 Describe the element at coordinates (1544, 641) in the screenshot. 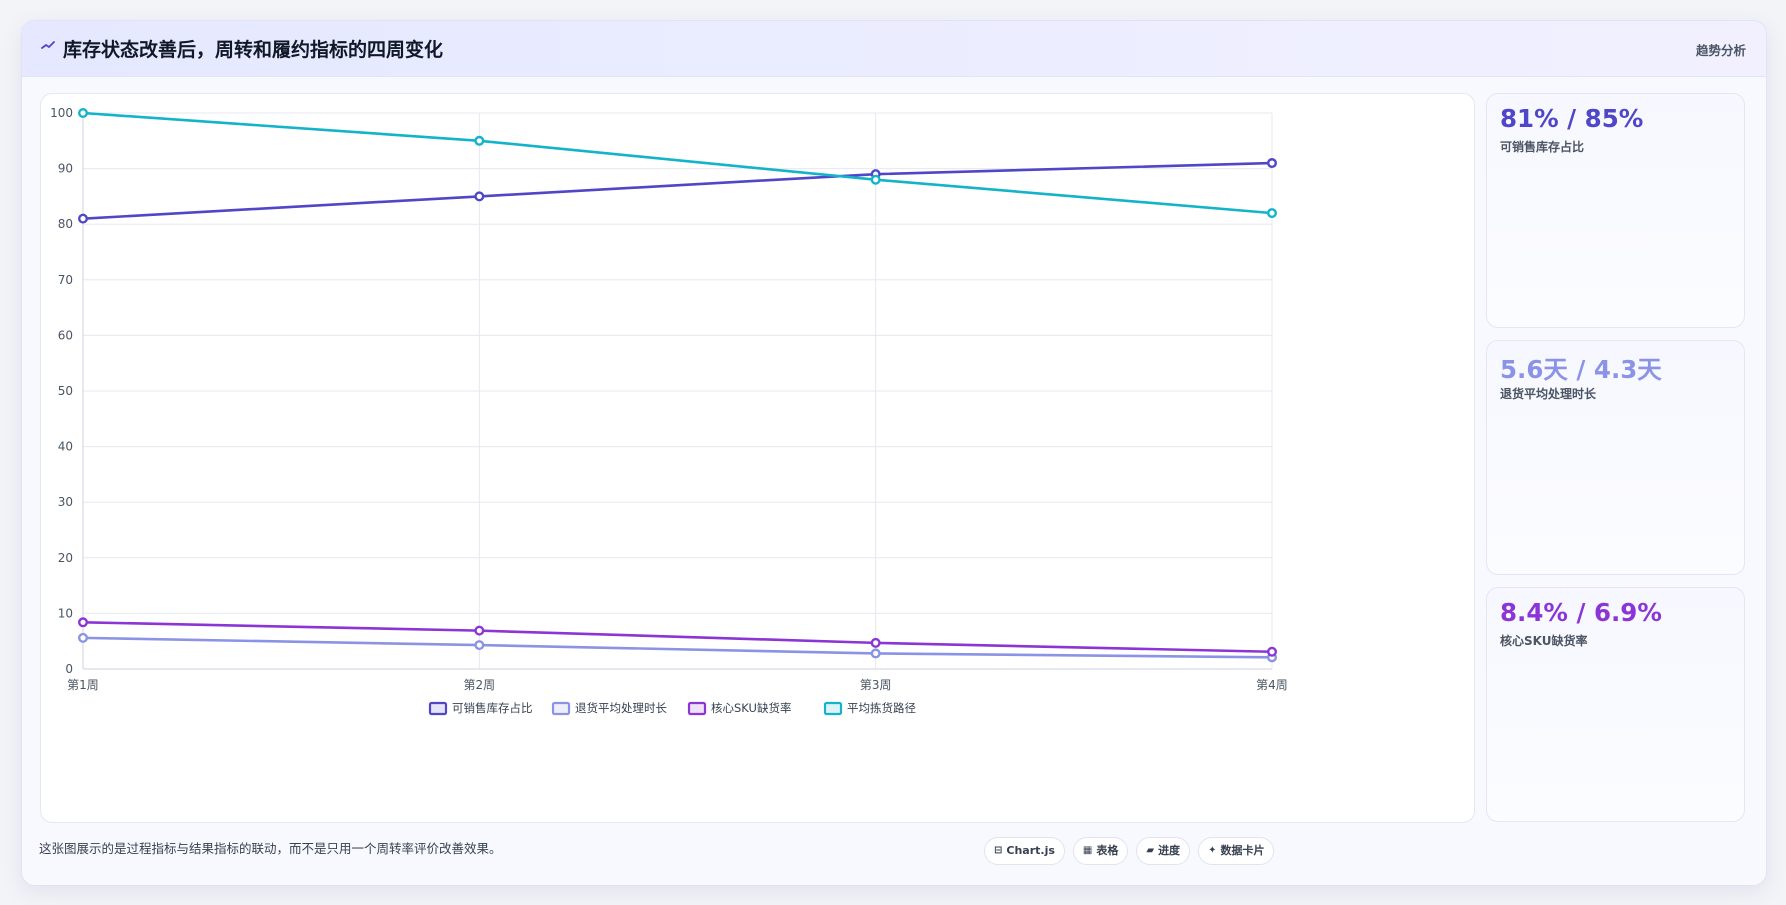

I see `metric-label: 核心SKU缺货率` at that location.